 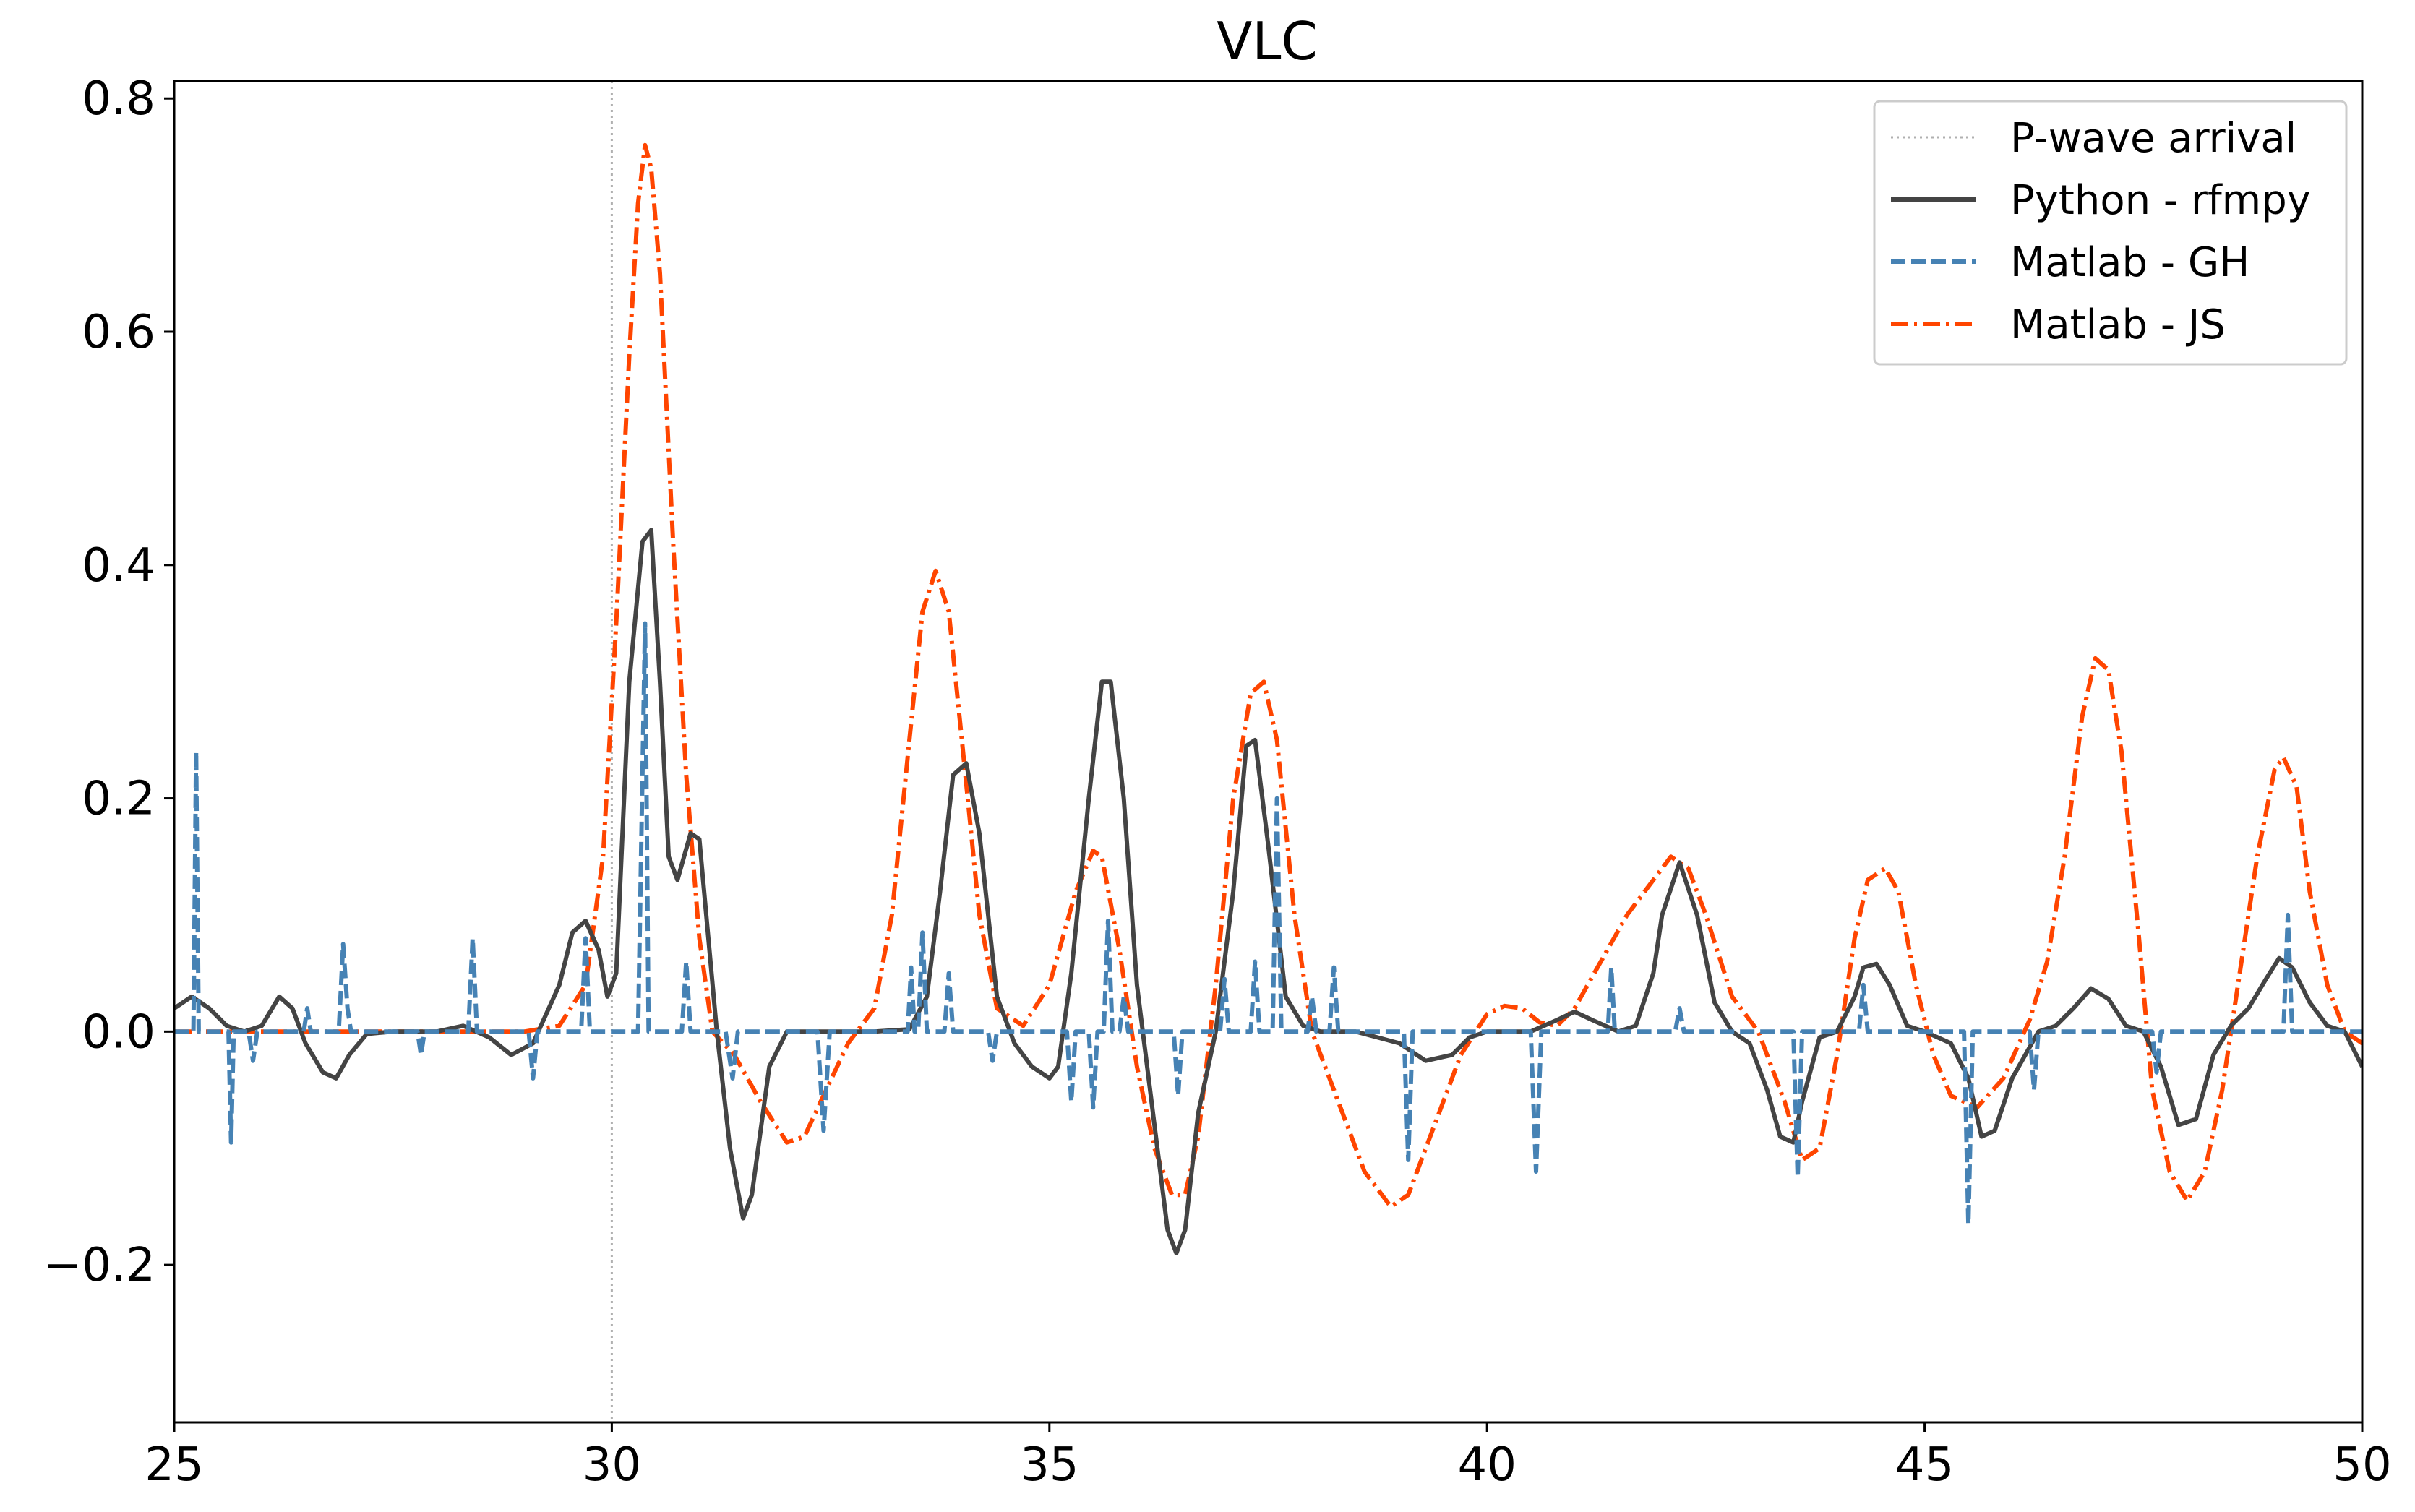 What do you see at coordinates (2153, 138) in the screenshot?
I see `legend-label-p-wave-arrival: P-wave arrival` at bounding box center [2153, 138].